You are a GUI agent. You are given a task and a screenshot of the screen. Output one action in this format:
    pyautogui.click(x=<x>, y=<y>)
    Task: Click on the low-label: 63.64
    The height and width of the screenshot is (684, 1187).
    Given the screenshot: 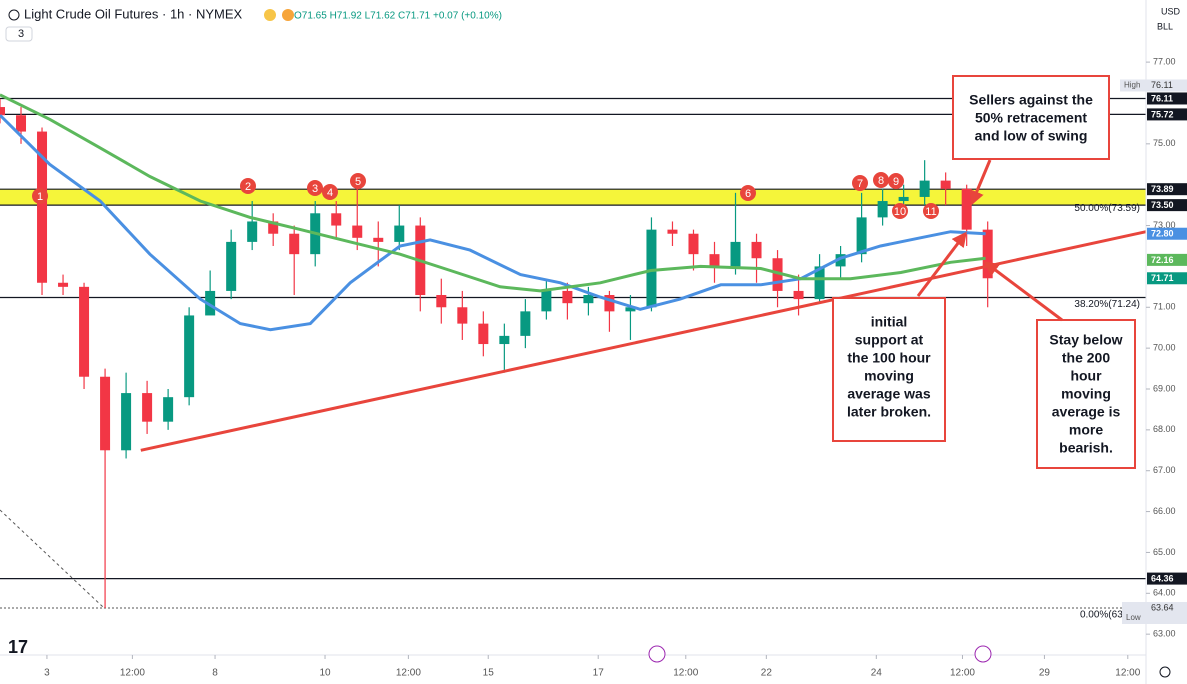 What is the action you would take?
    pyautogui.click(x=1162, y=607)
    